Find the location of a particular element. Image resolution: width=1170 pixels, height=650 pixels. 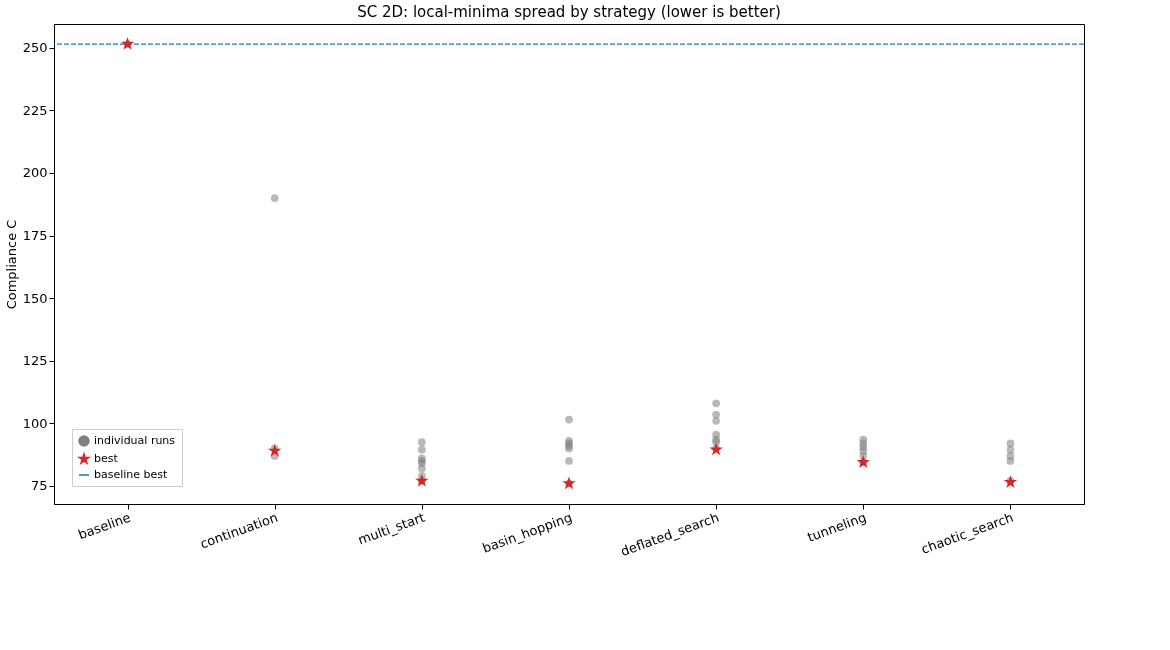

y-tick-label: 100 is located at coordinates (35, 423).